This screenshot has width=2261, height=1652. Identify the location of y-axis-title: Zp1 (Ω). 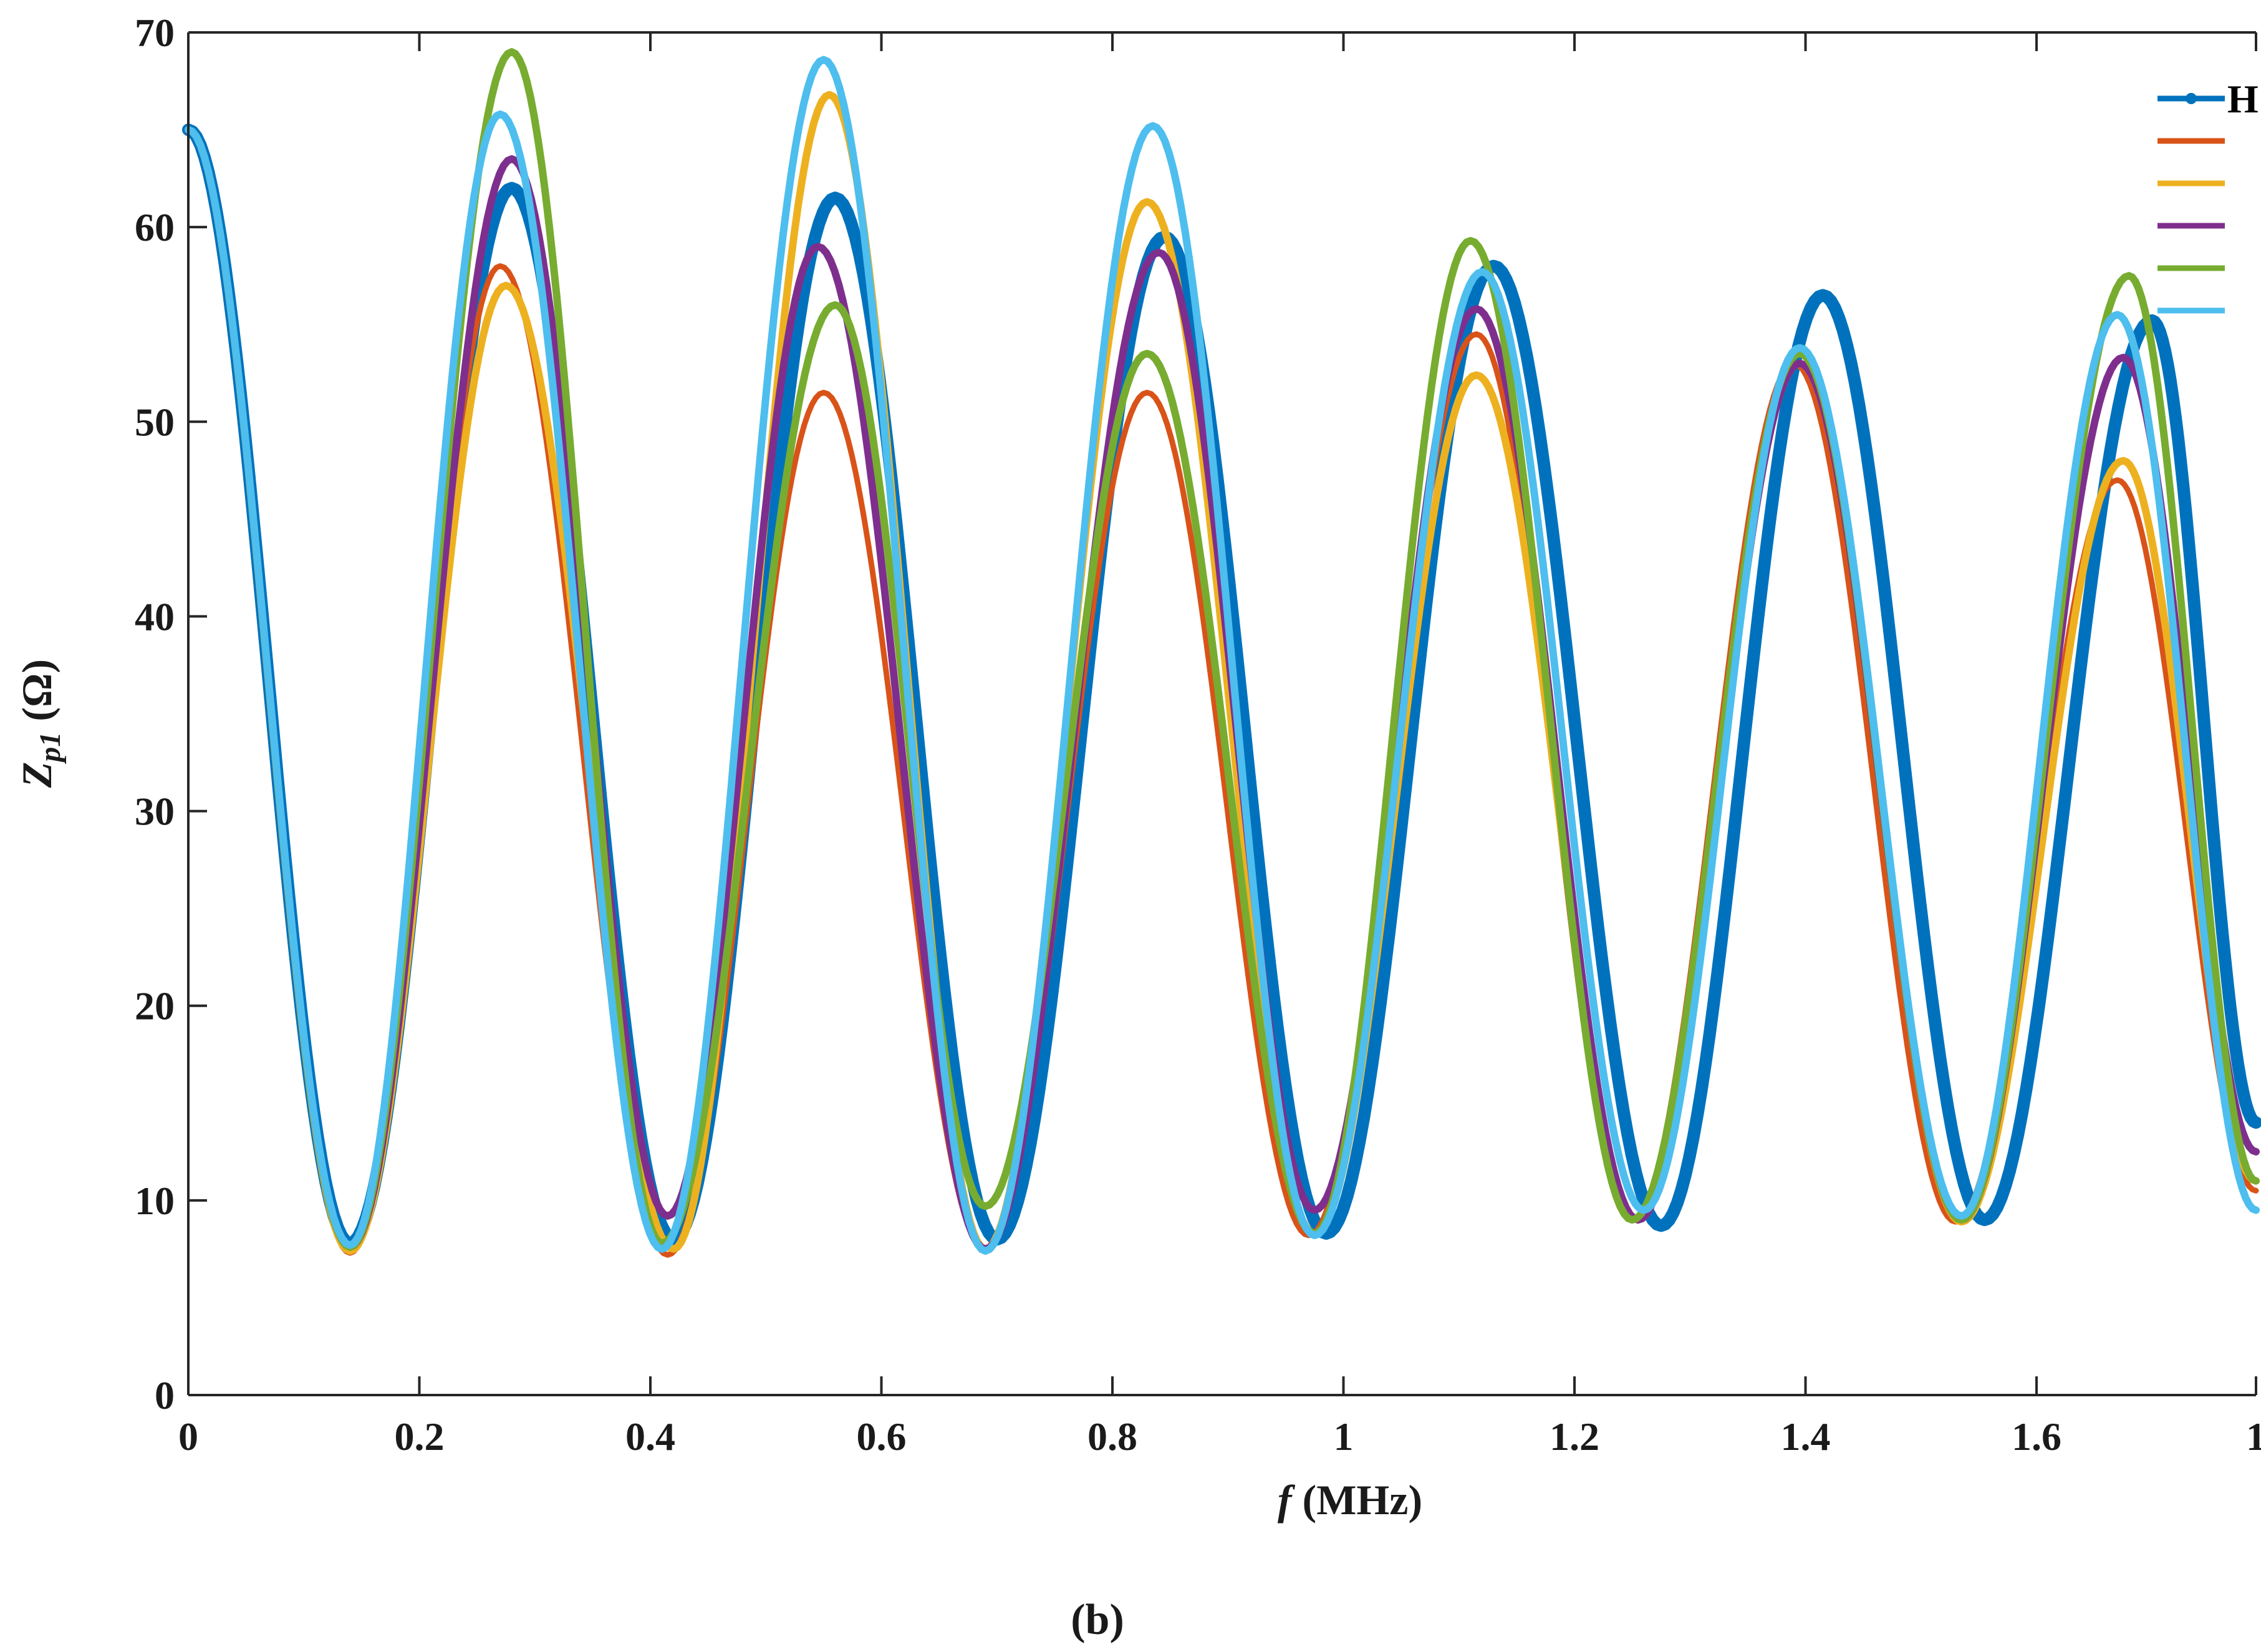
(40, 723).